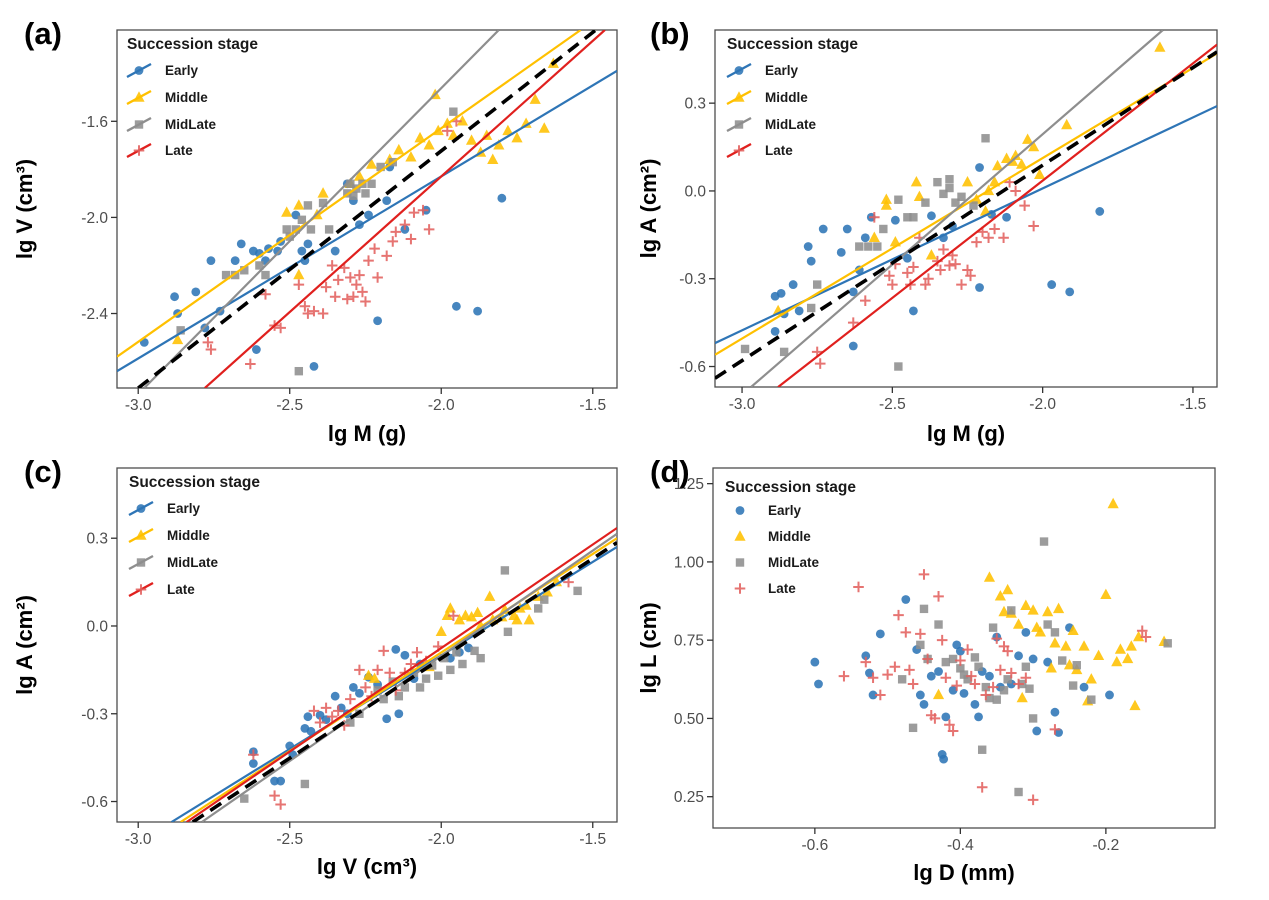  I want to click on y-tick-label: 0.50, so click(689, 719).